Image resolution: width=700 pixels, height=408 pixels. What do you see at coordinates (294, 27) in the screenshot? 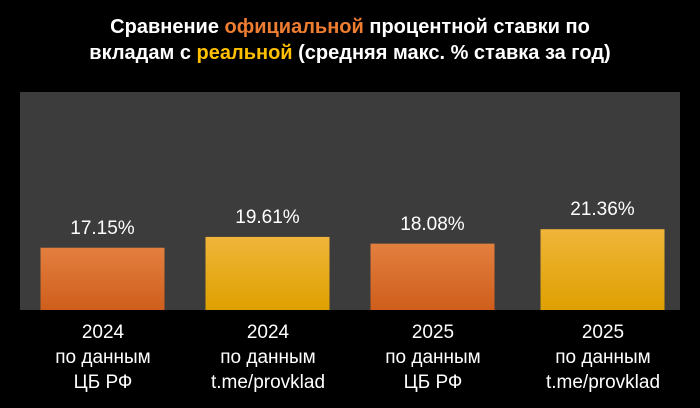
I see `title-highlight-official: официальной` at bounding box center [294, 27].